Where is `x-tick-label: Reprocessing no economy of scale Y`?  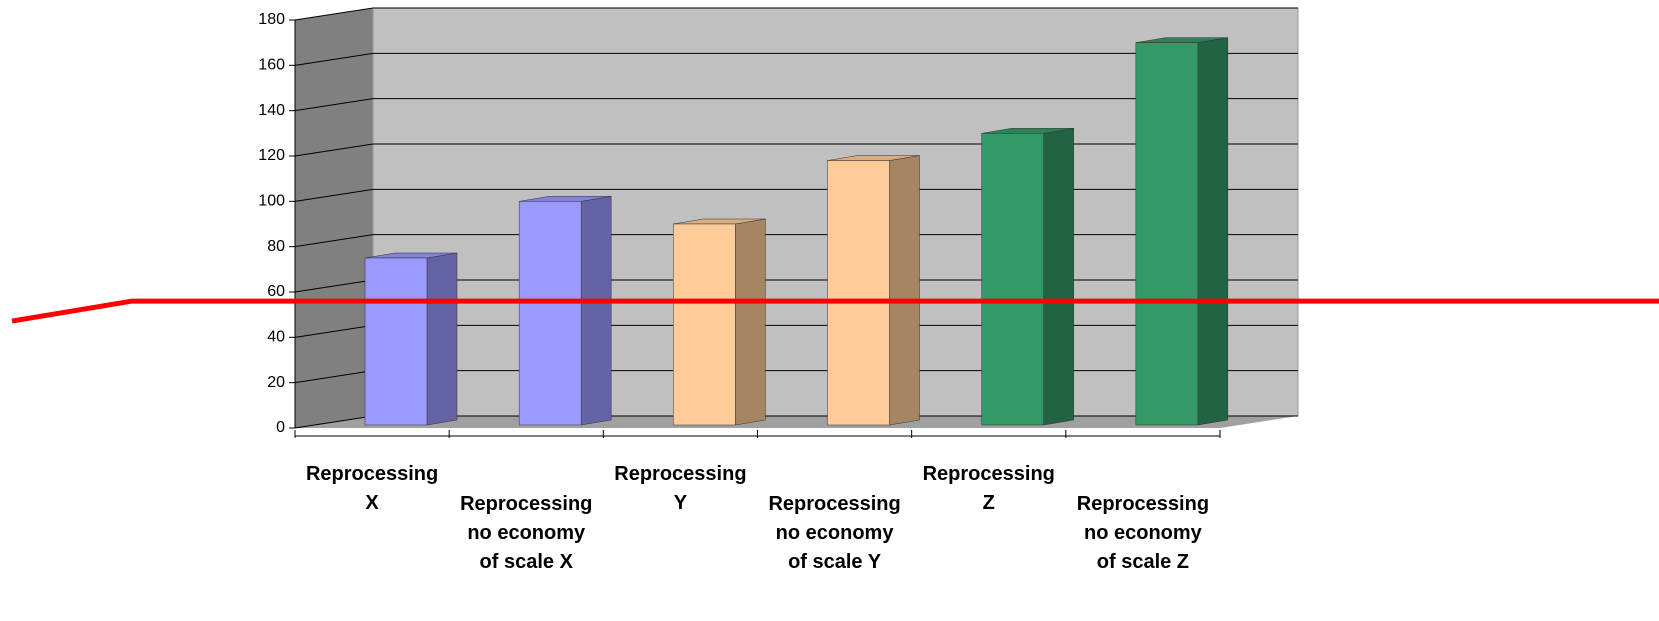
x-tick-label: Reprocessing no economy of scale Y is located at coordinates (834, 533).